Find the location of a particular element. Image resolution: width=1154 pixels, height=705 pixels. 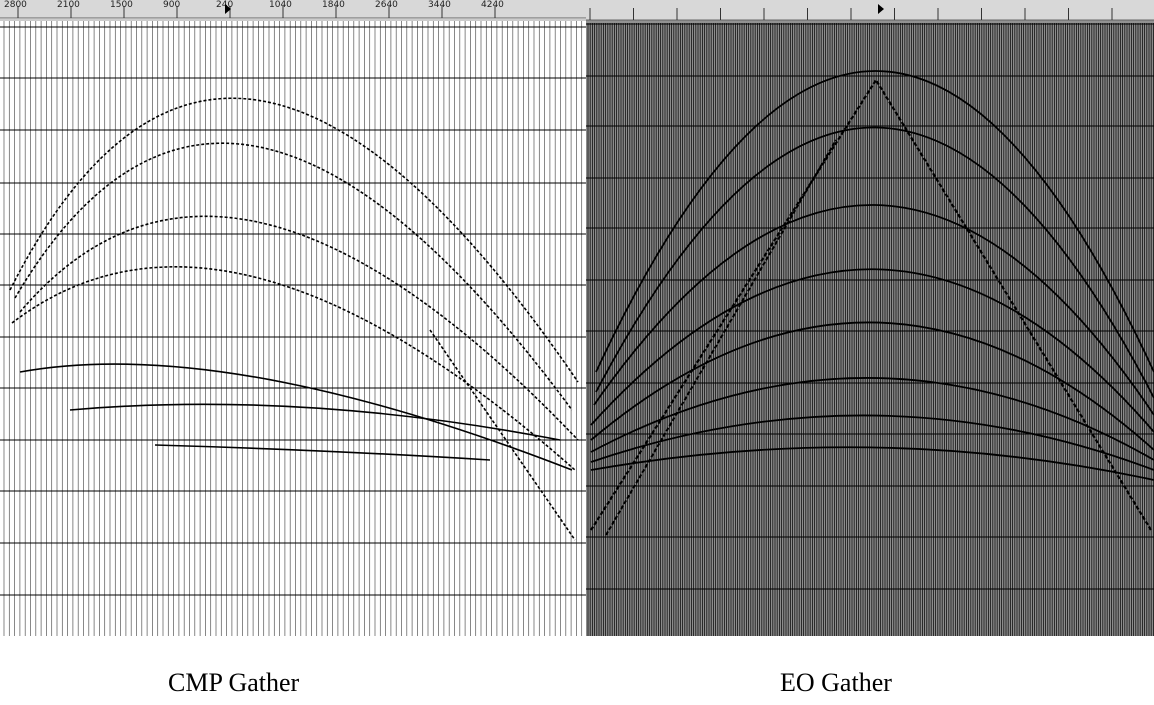

ruler-tick-label: 1040 is located at coordinates (280, 5).